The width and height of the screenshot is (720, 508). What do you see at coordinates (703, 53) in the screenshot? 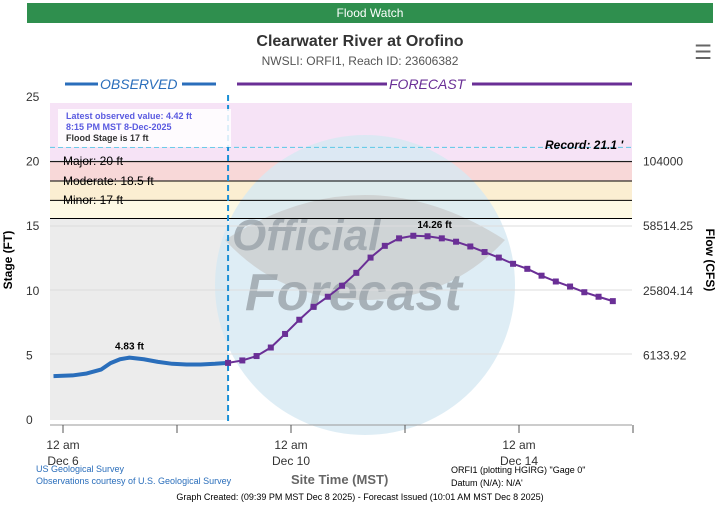
I see `hamburger-menu-icon: ☰` at bounding box center [703, 53].